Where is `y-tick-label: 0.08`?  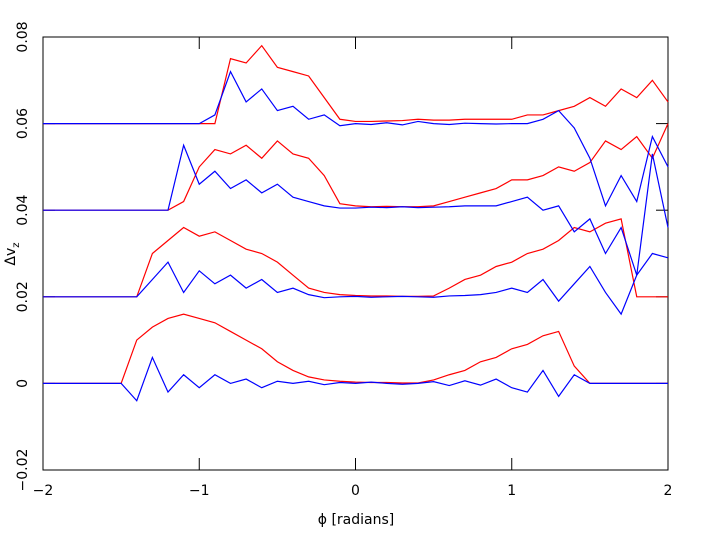 y-tick-label: 0.08 is located at coordinates (23, 36).